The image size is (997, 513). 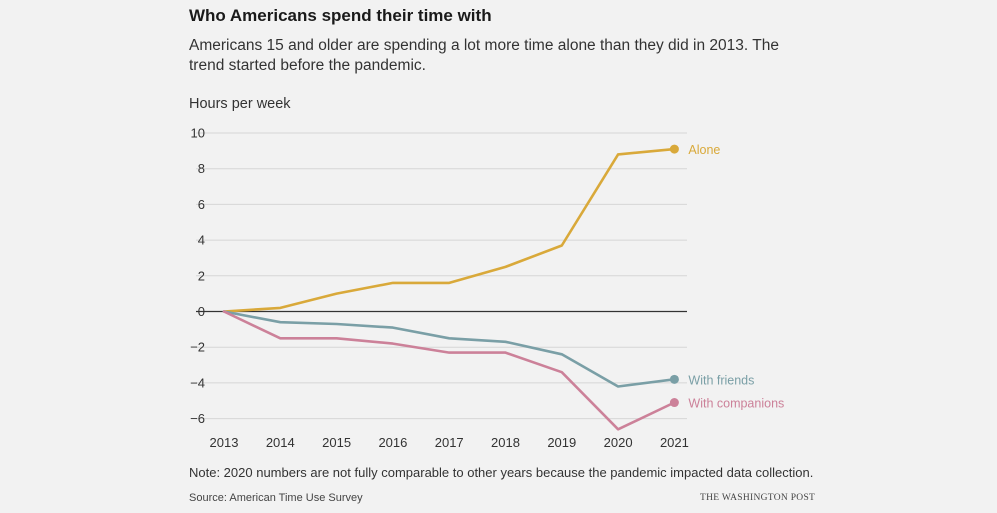 I want to click on source-line: Source: American Time Use Survey, so click(x=276, y=498).